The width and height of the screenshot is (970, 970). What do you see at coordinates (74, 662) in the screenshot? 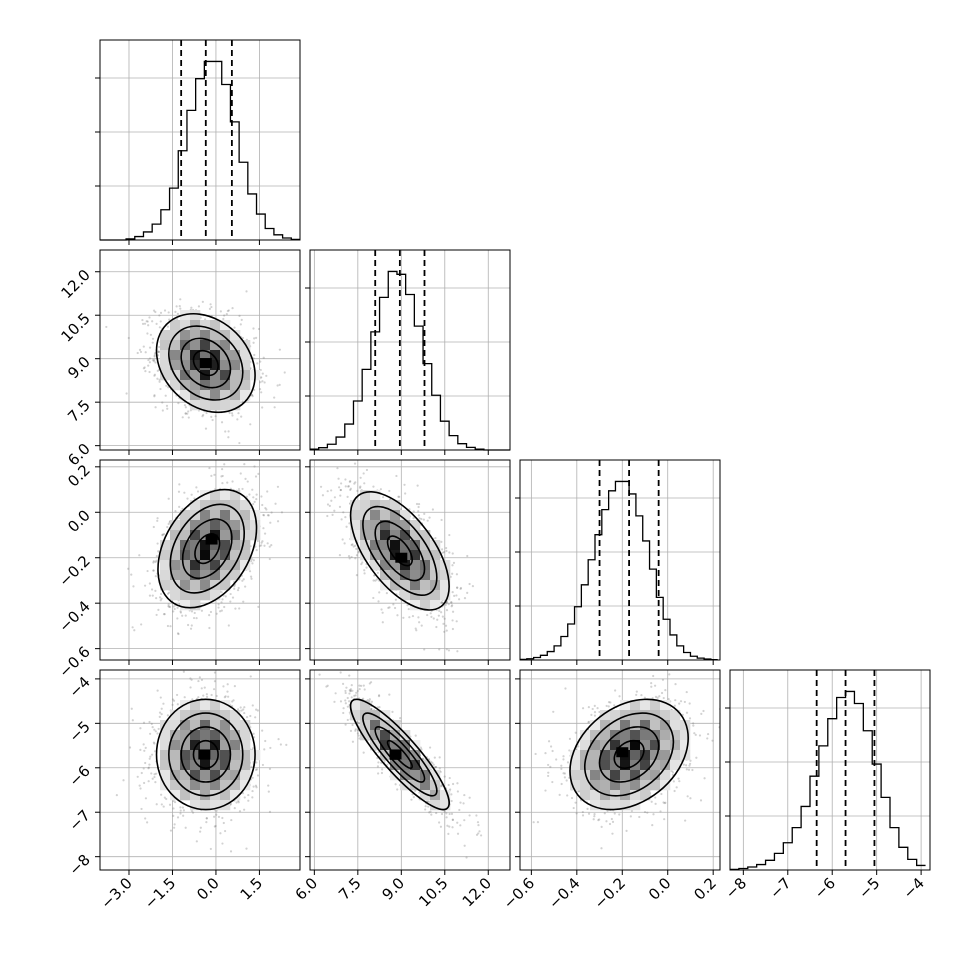
I see `y-tick-label: −0.6` at bounding box center [74, 662].